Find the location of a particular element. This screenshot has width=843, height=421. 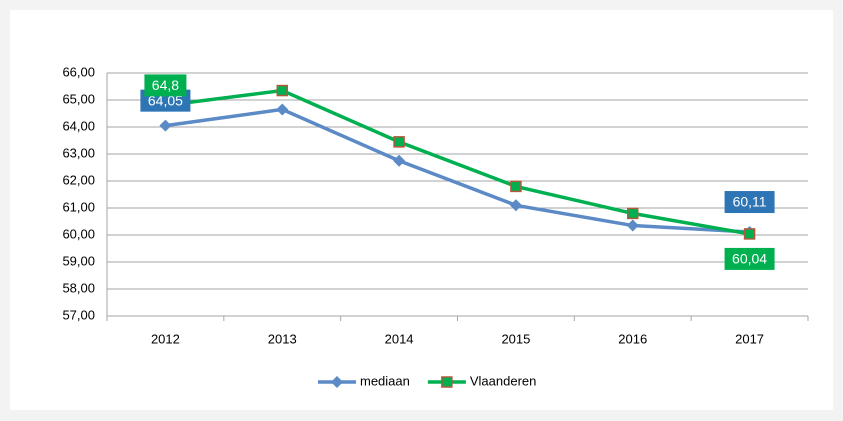

x-tick-label: 2015 is located at coordinates (515, 338).